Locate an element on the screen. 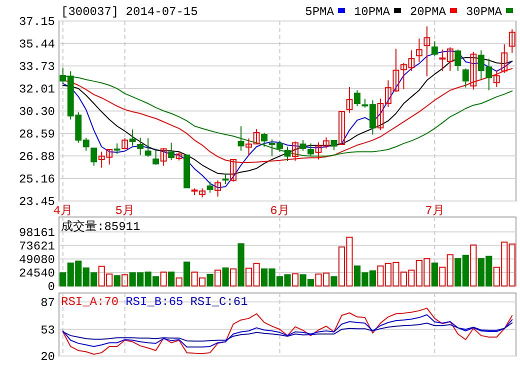 This screenshot has width=520, height=365. series-label: RSI_A:70 is located at coordinates (90, 302).